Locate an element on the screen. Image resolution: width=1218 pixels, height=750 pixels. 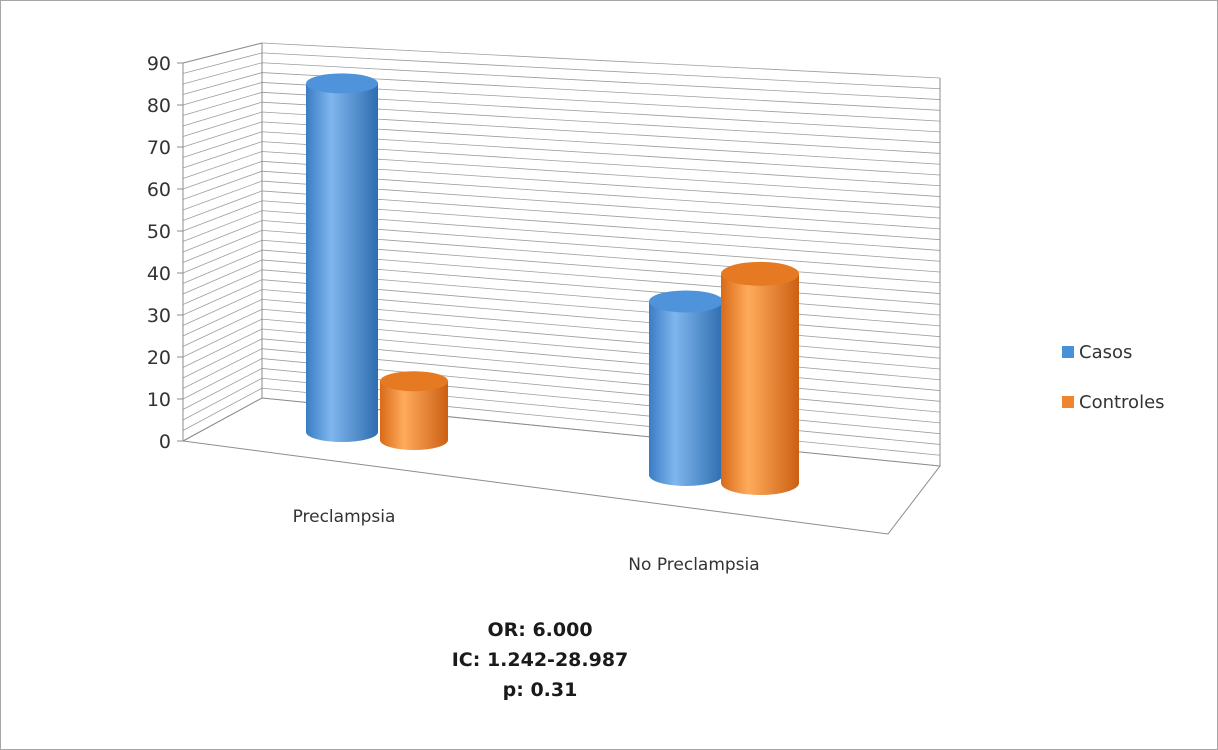
y-tick-label: 10 is located at coordinates (159, 400).